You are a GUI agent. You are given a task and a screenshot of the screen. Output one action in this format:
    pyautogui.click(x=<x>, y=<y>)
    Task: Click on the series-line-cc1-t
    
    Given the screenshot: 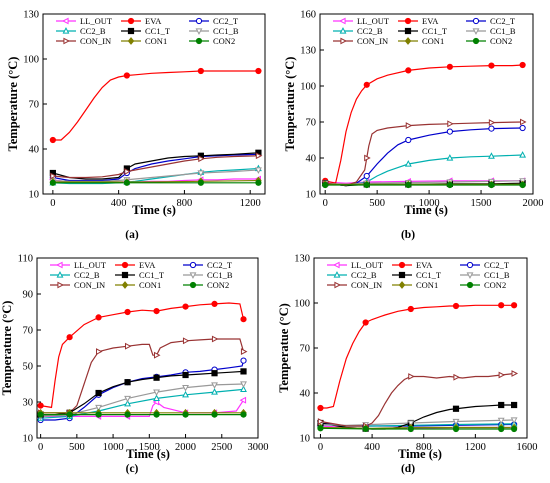 What is the action you would take?
    pyautogui.click(x=155, y=166)
    